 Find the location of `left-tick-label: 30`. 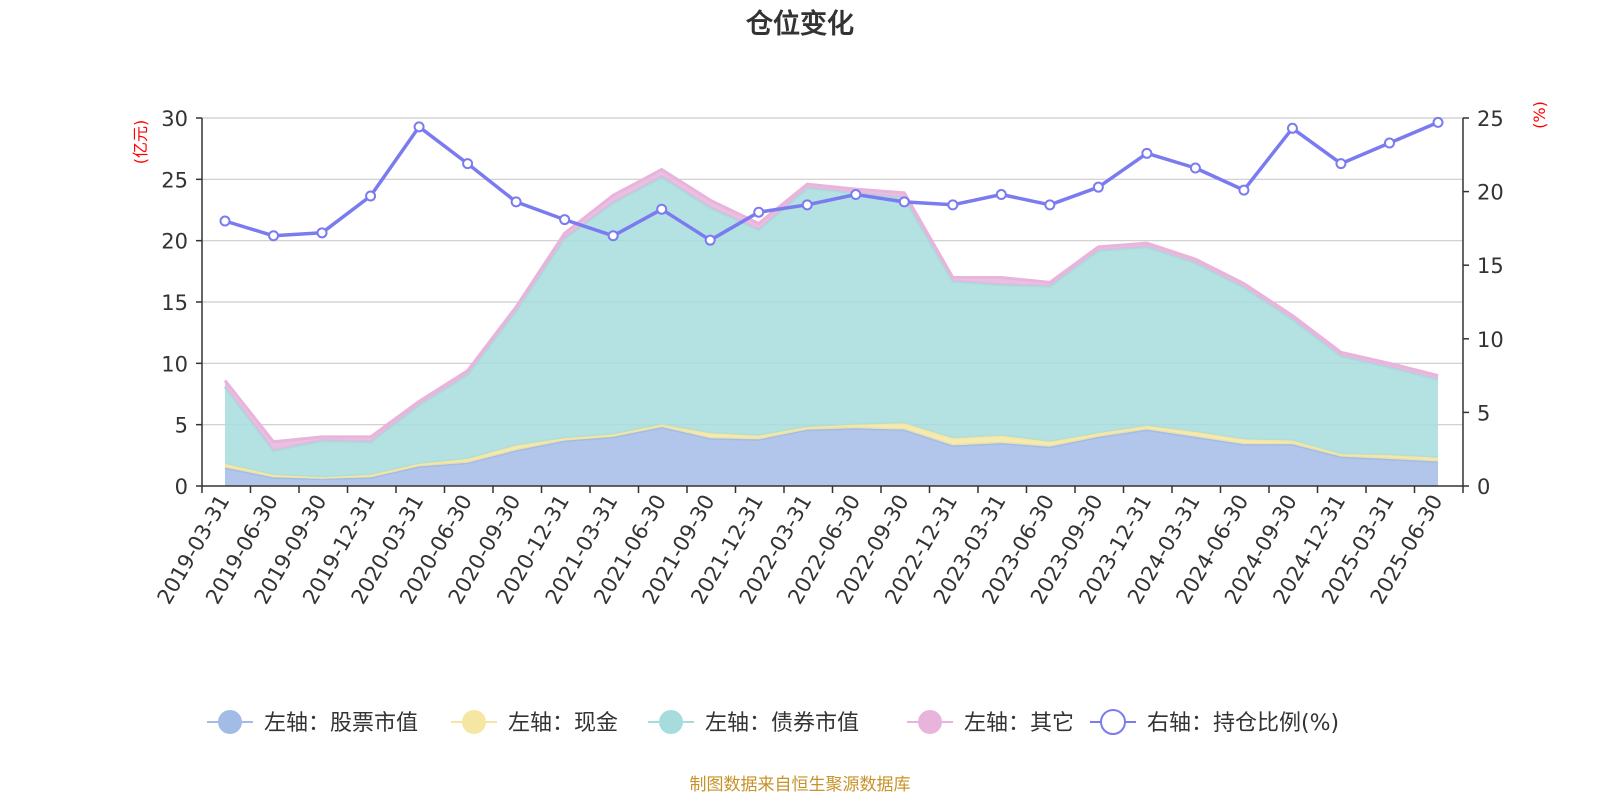

left-tick-label: 30 is located at coordinates (174, 119).